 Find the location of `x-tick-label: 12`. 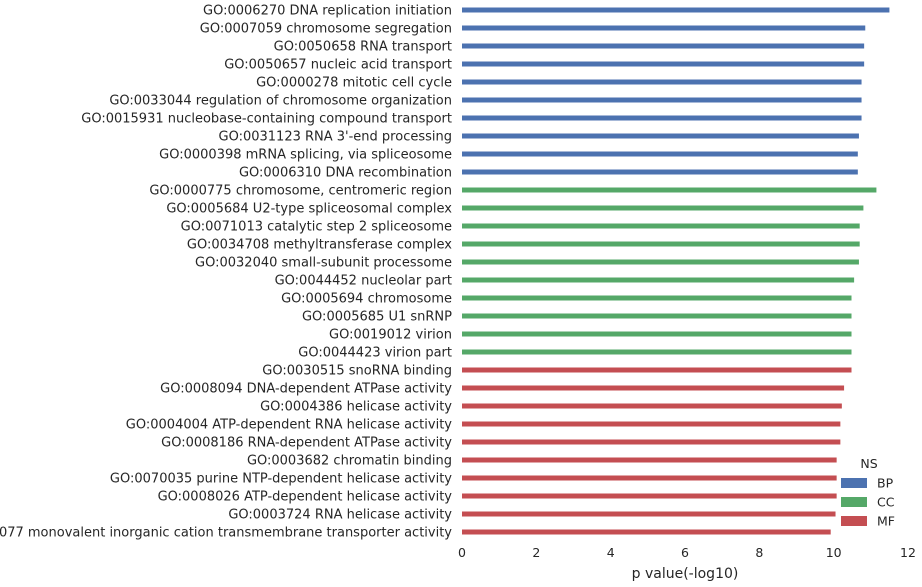

x-tick-label: 12 is located at coordinates (908, 552).